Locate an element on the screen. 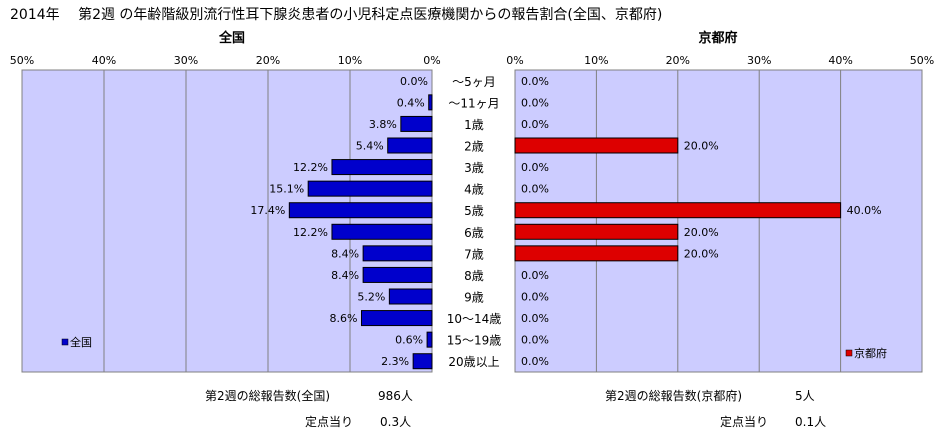  left-panel-title: 全国 is located at coordinates (231, 38).